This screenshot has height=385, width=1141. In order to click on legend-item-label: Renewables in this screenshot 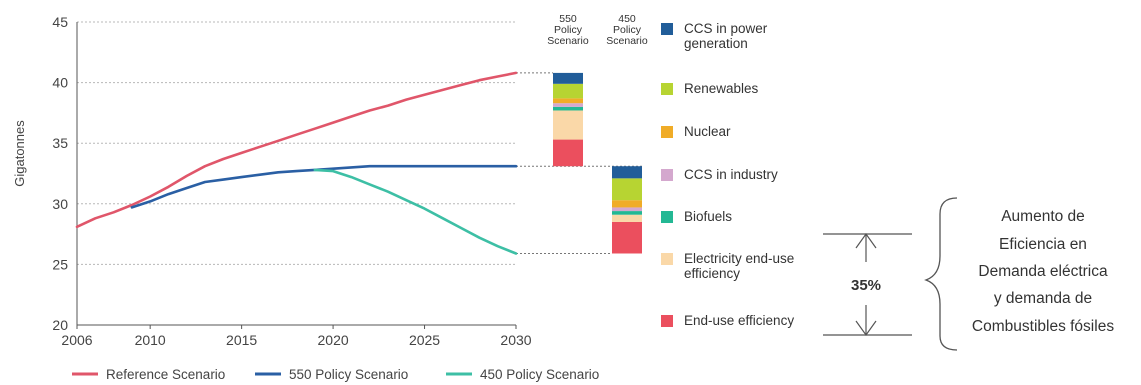, I will do `click(721, 88)`.